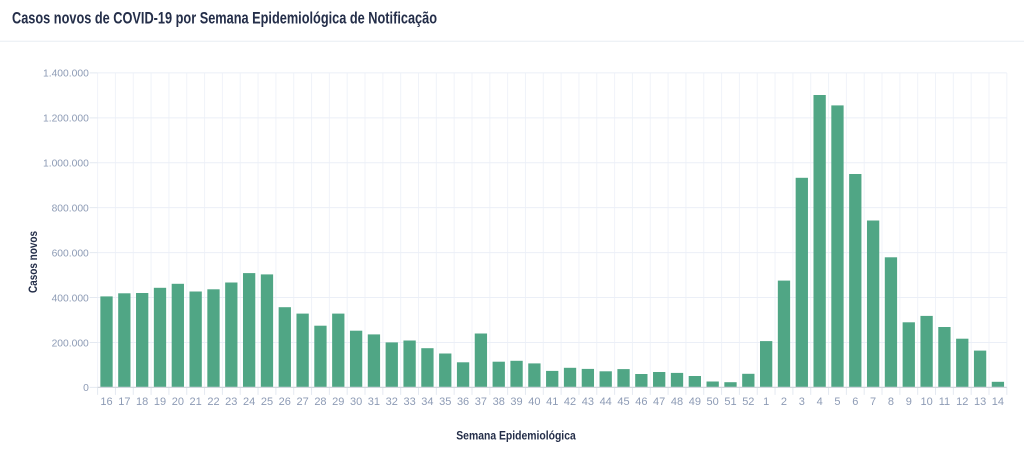  What do you see at coordinates (124, 402) in the screenshot?
I see `svg-text: 17` at bounding box center [124, 402].